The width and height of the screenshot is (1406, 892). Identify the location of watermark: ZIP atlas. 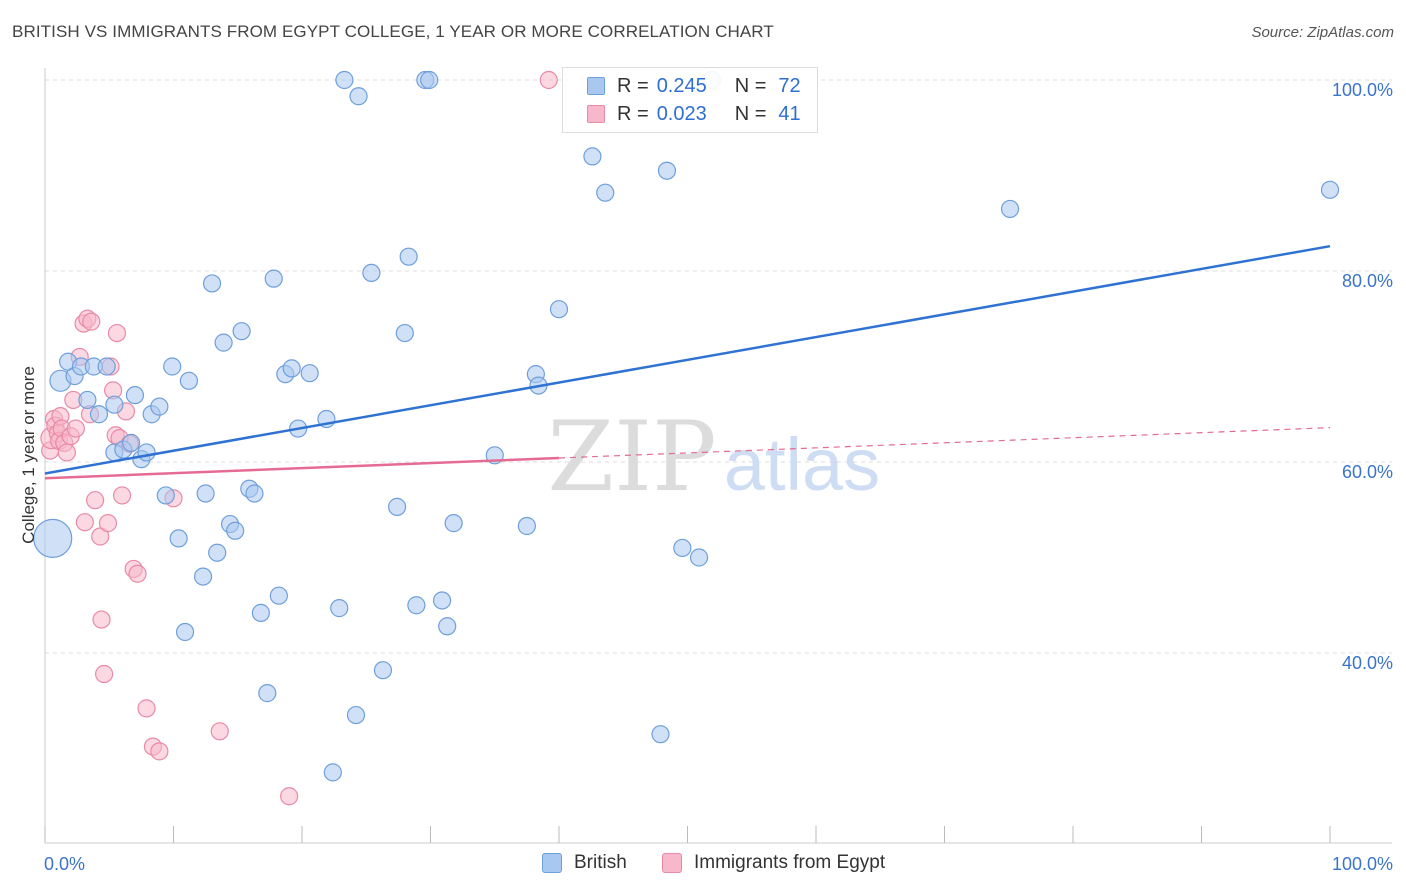
(713, 457).